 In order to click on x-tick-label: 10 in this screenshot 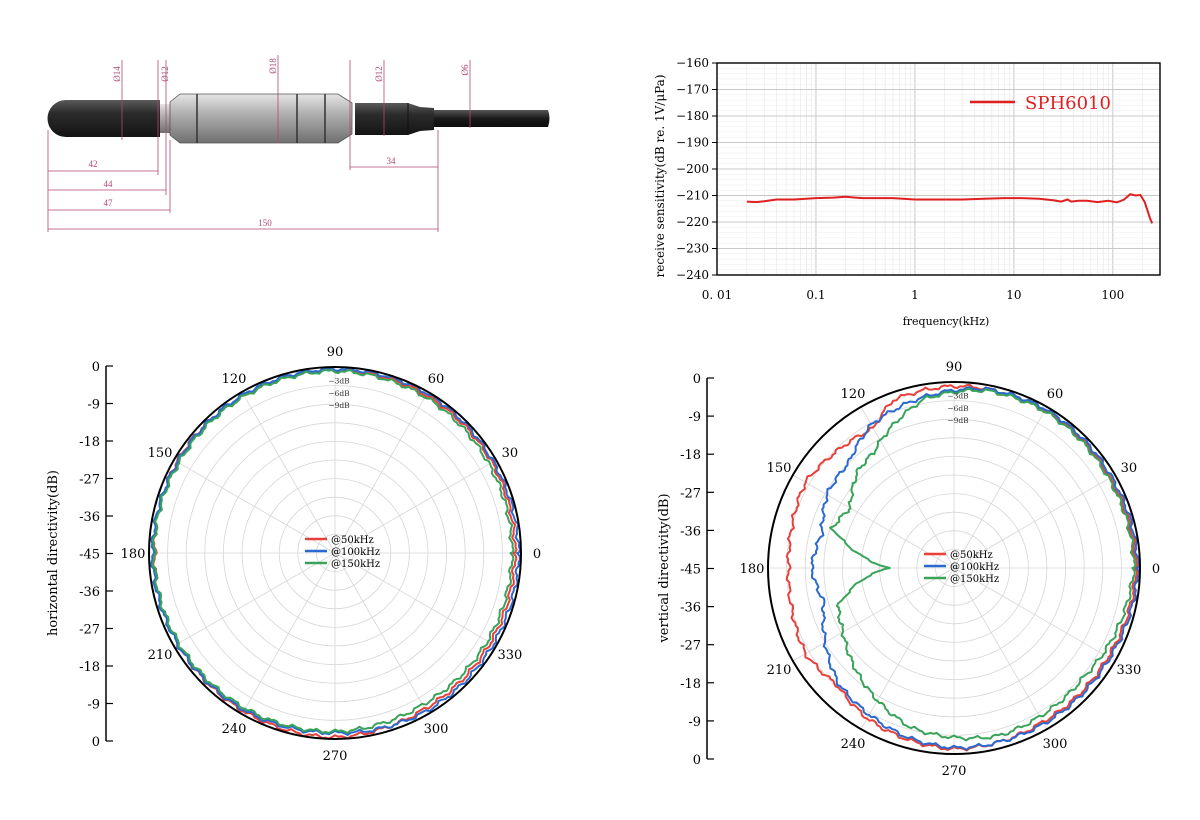, I will do `click(1013, 295)`.